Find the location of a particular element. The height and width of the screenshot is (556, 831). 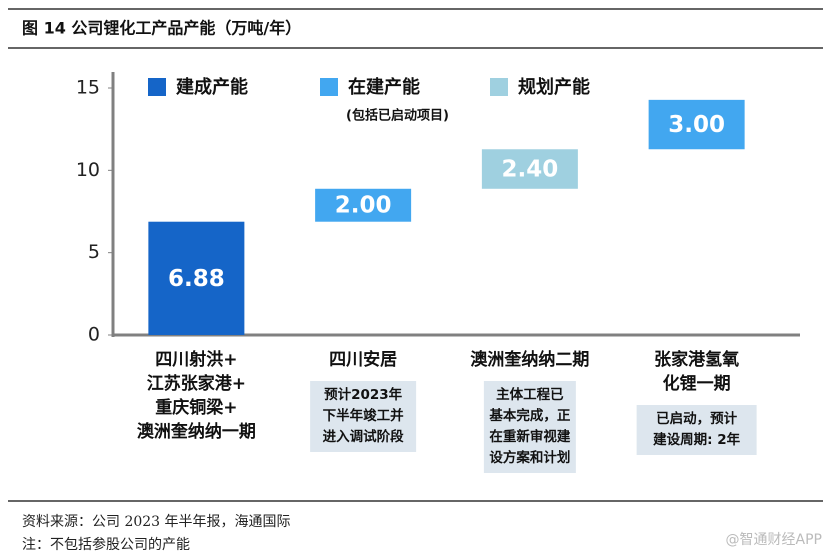

note-text: 主体工程已 is located at coordinates (530, 394).